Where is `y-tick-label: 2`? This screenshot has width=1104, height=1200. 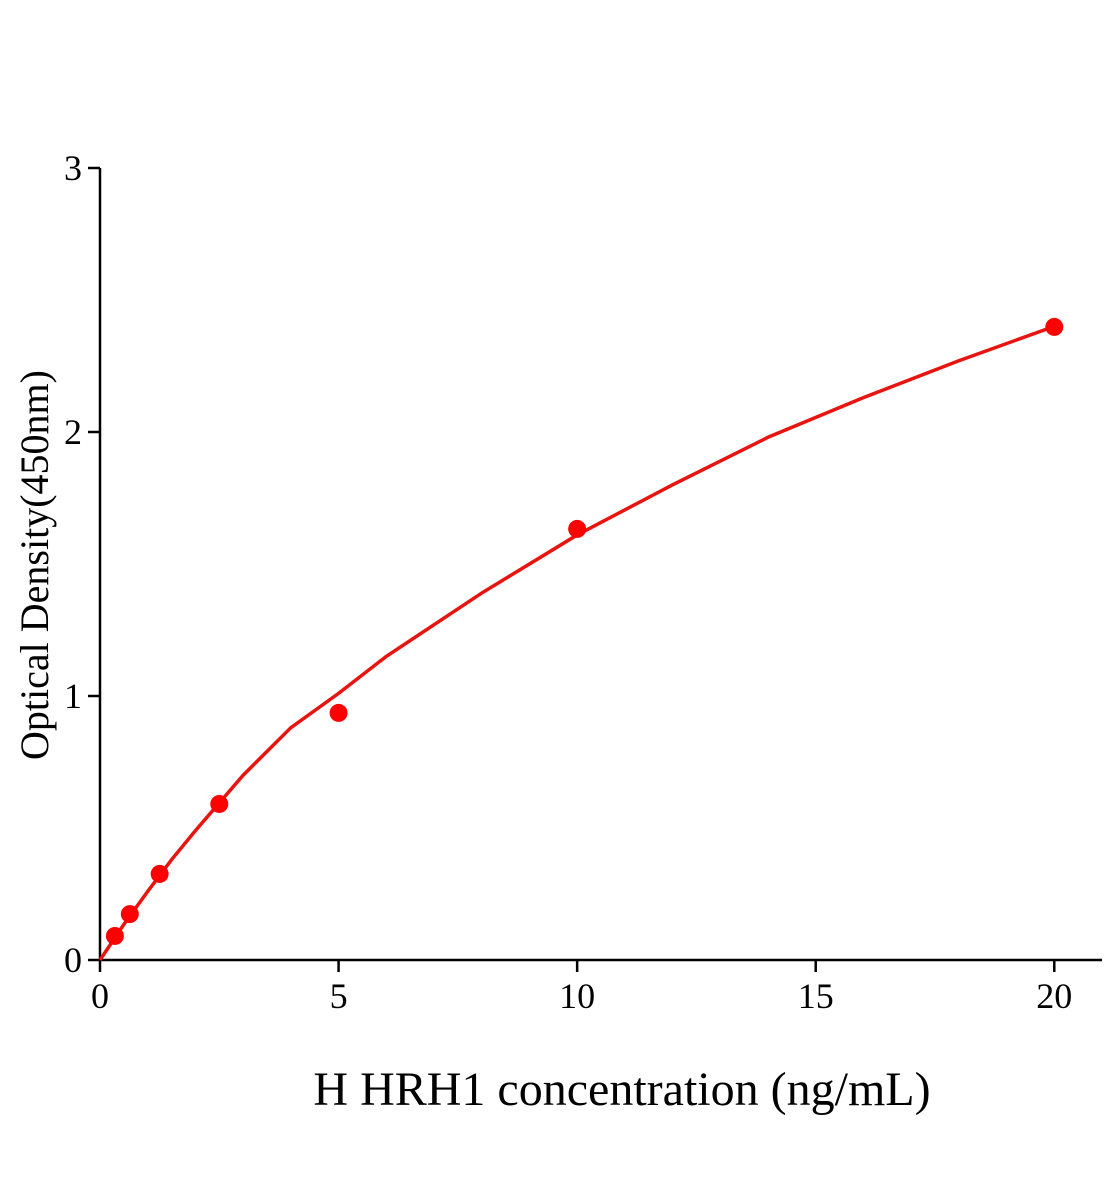
y-tick-label: 2 is located at coordinates (73, 432).